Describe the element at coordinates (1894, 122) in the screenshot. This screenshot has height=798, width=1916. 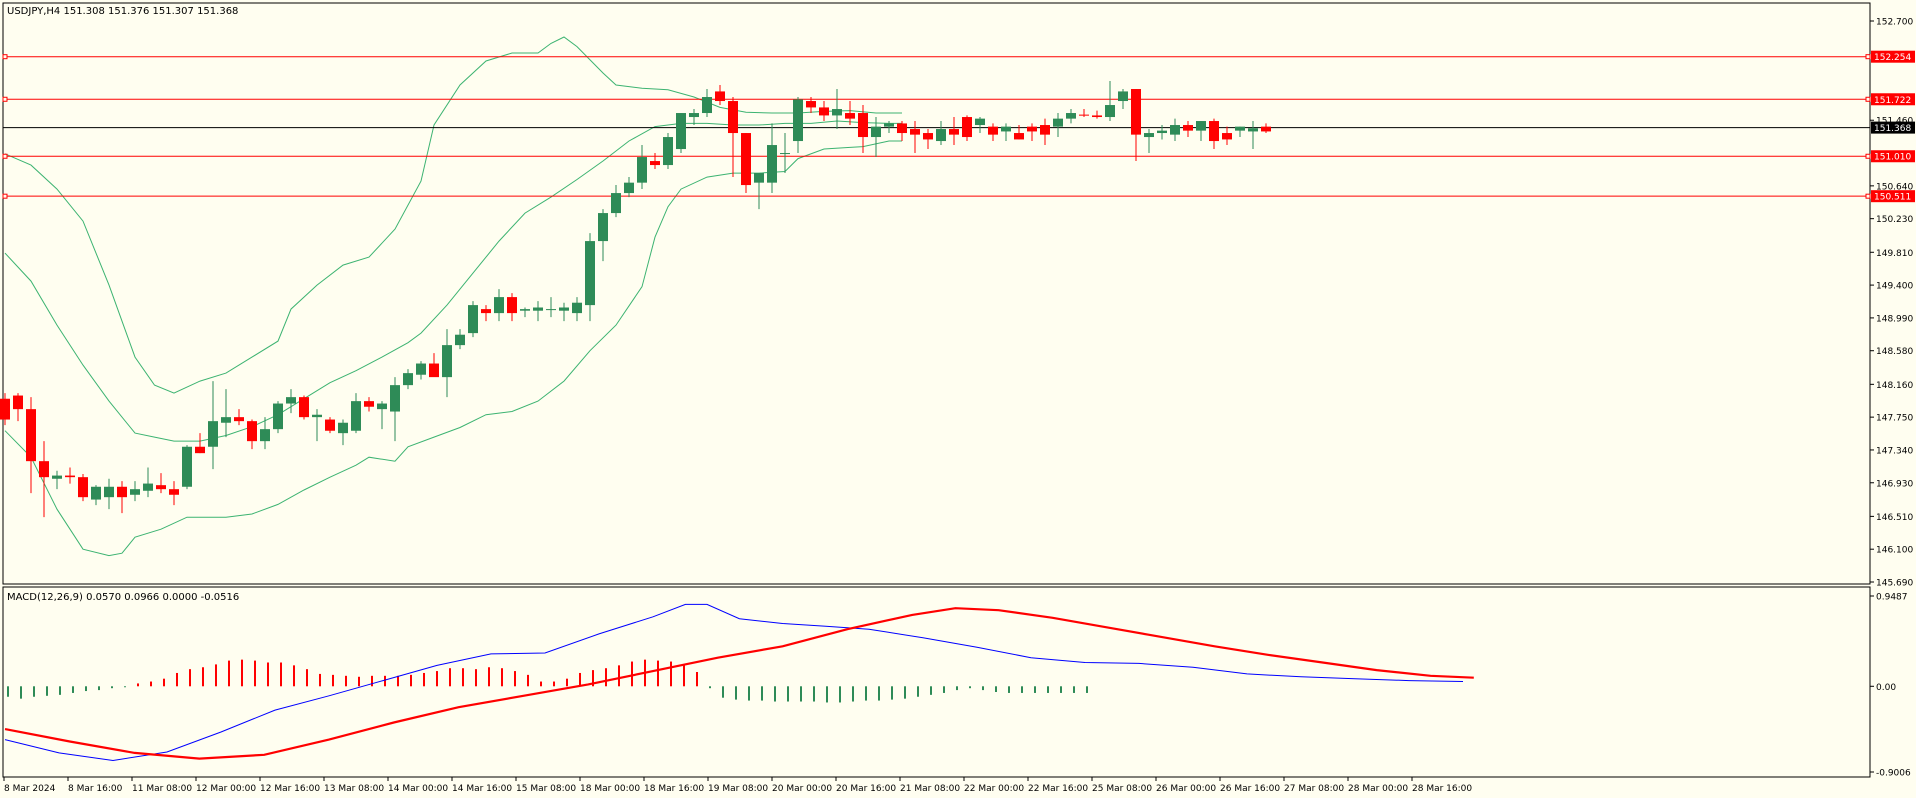
I see `price-tick-label-3: 151.460` at that location.